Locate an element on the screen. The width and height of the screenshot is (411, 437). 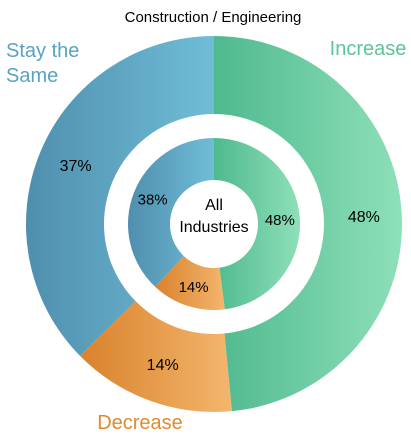
center-label-line-1: All is located at coordinates (214, 205).